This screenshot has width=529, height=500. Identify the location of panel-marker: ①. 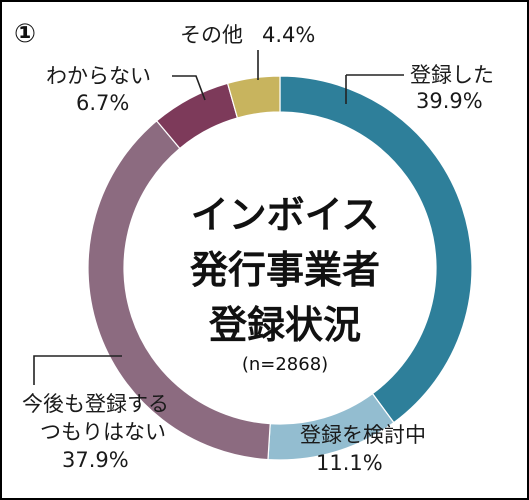
(25, 34).